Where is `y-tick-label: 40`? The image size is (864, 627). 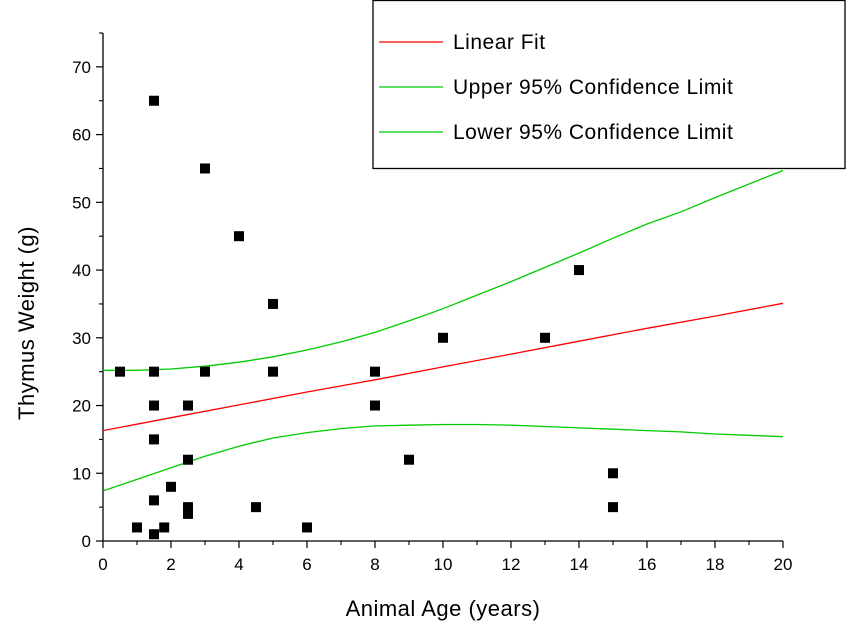
y-tick-label: 40 is located at coordinates (81, 270).